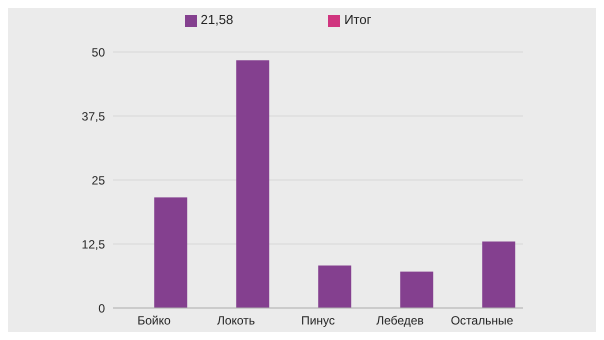 The width and height of the screenshot is (604, 340). I want to click on x-tick-label: Локоть, so click(236, 321).